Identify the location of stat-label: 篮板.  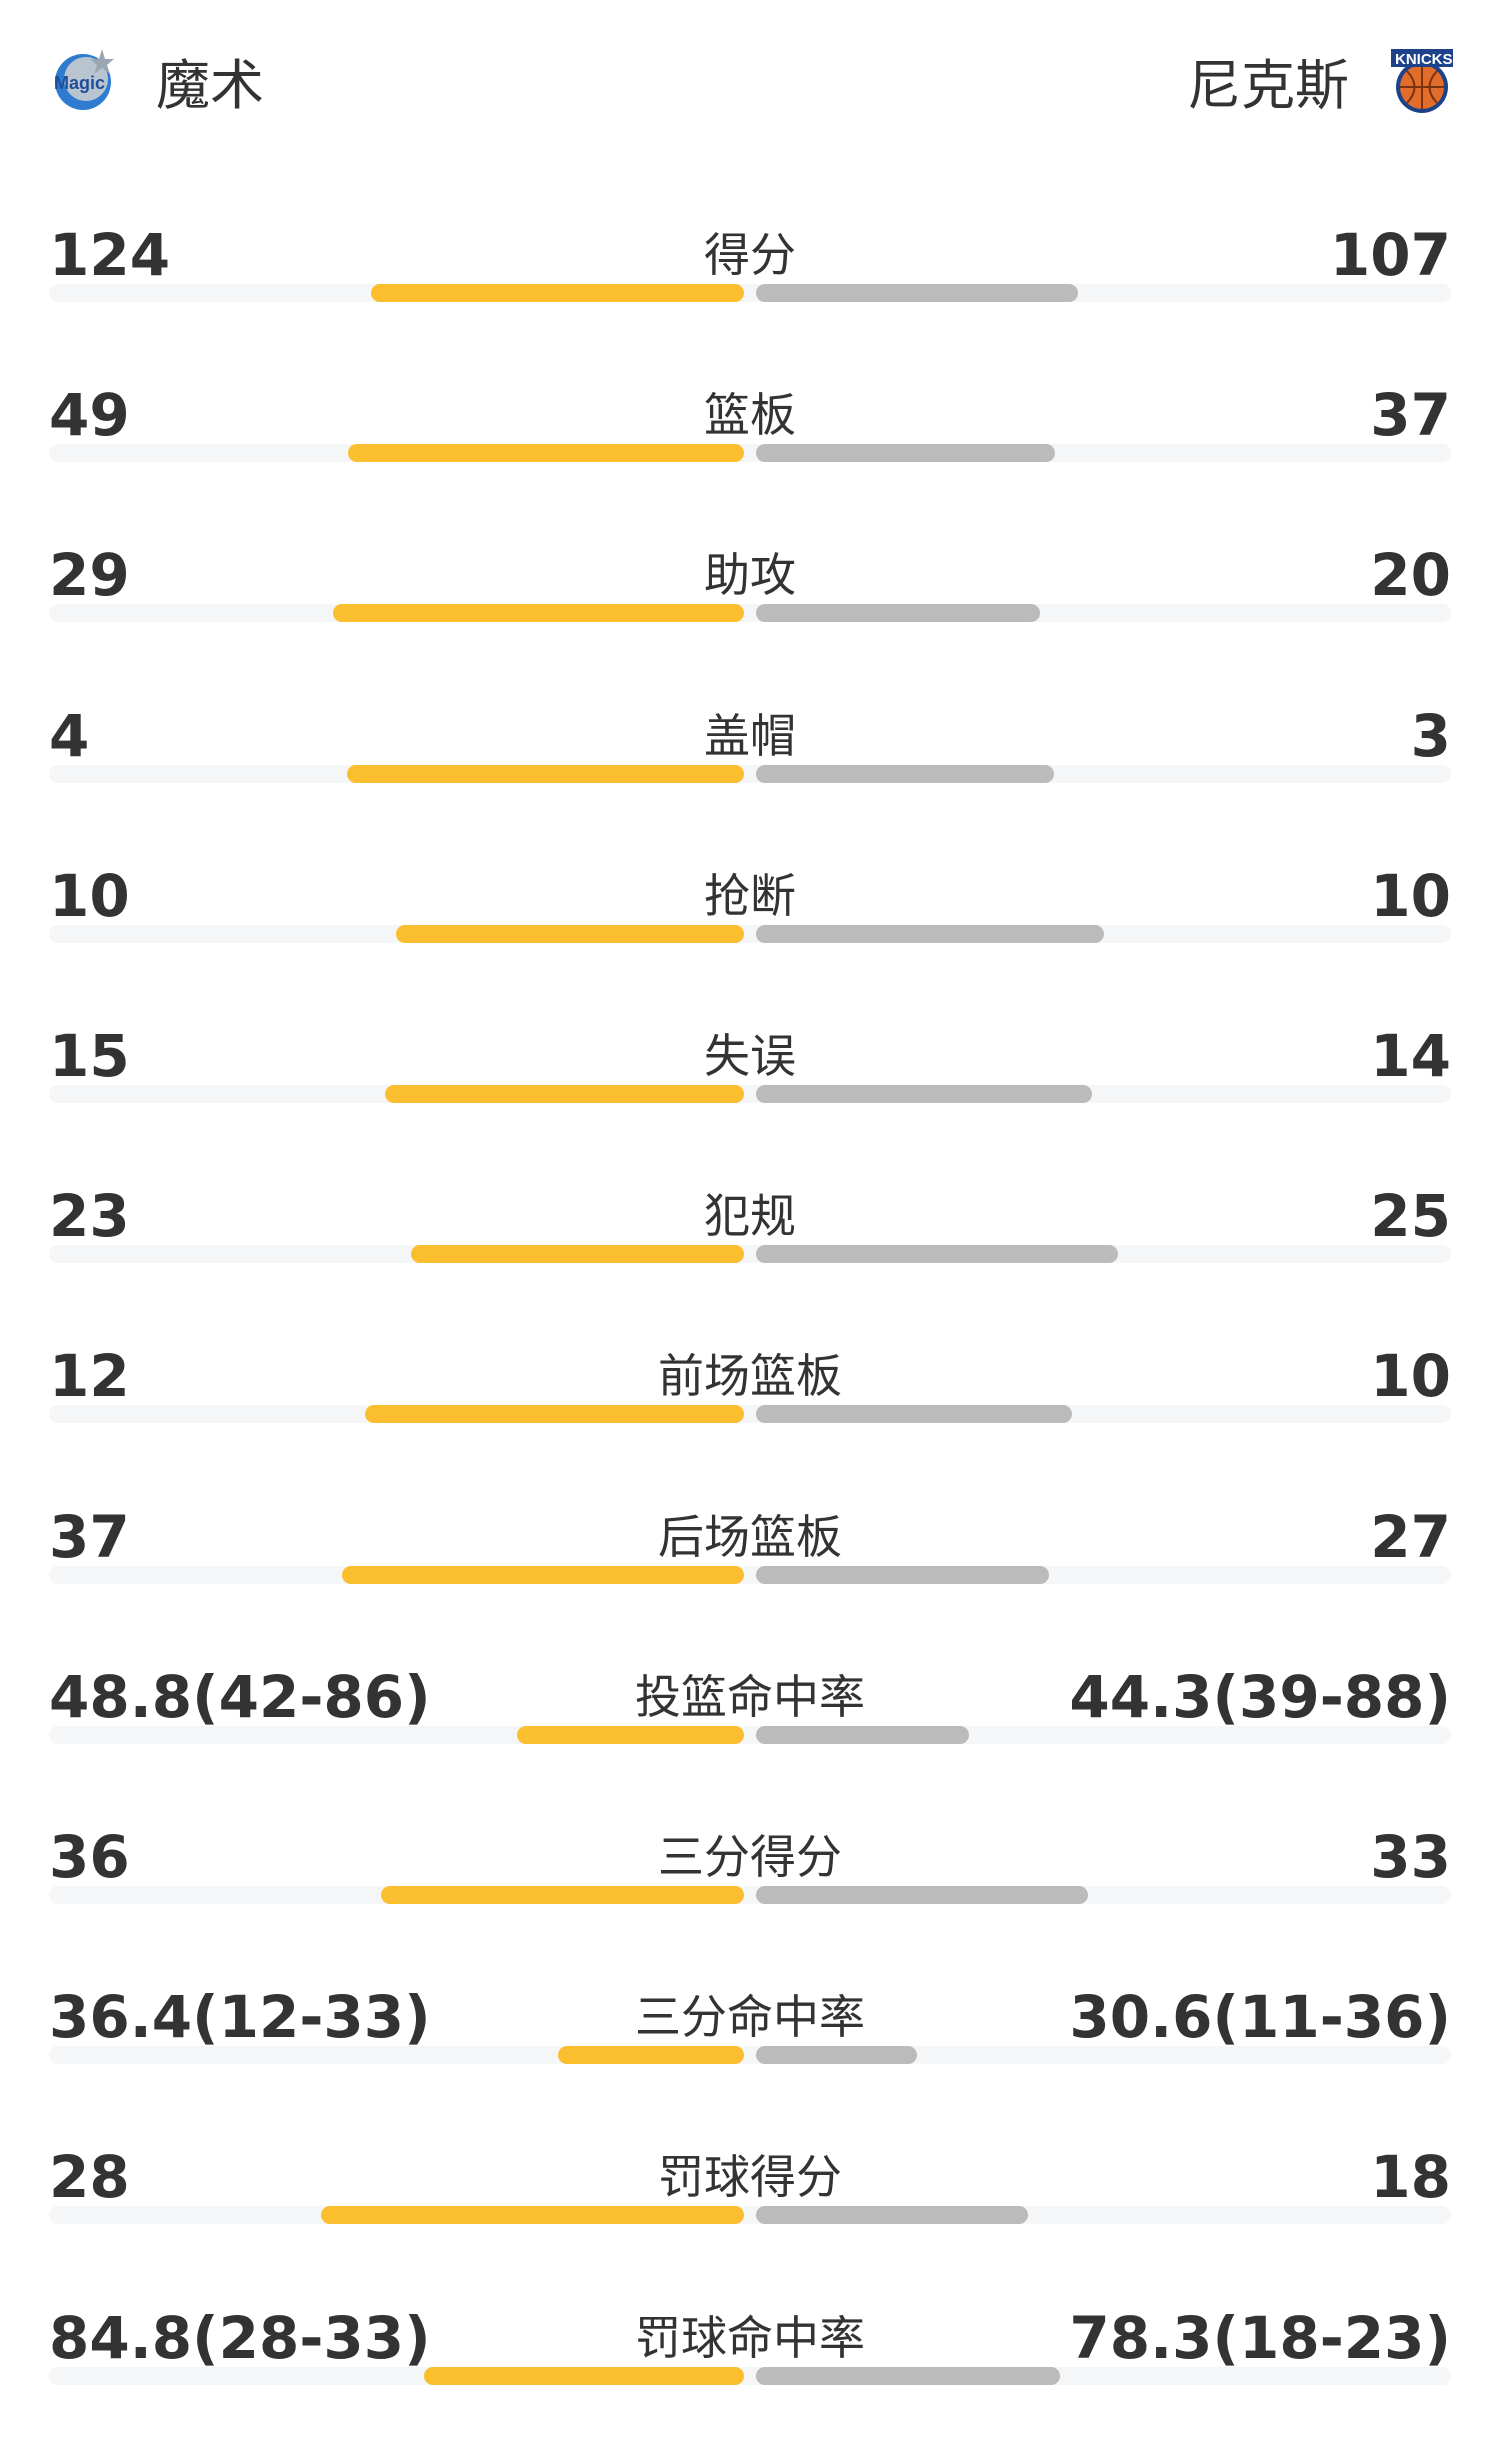
(750, 415).